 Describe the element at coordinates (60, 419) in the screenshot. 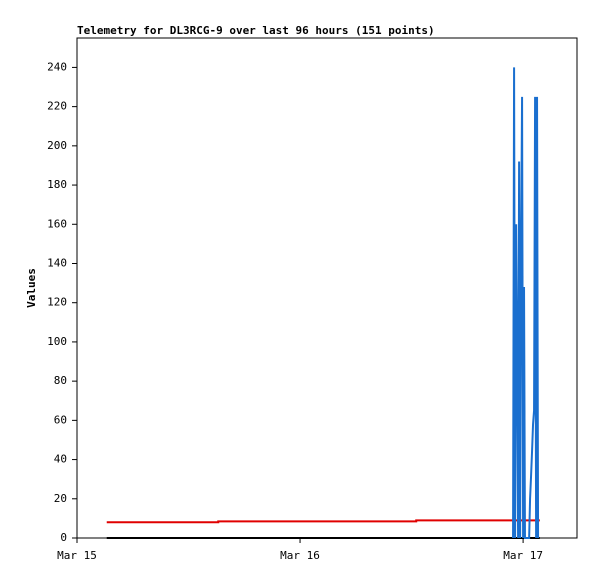

I see `y-tick-label: 60` at that location.